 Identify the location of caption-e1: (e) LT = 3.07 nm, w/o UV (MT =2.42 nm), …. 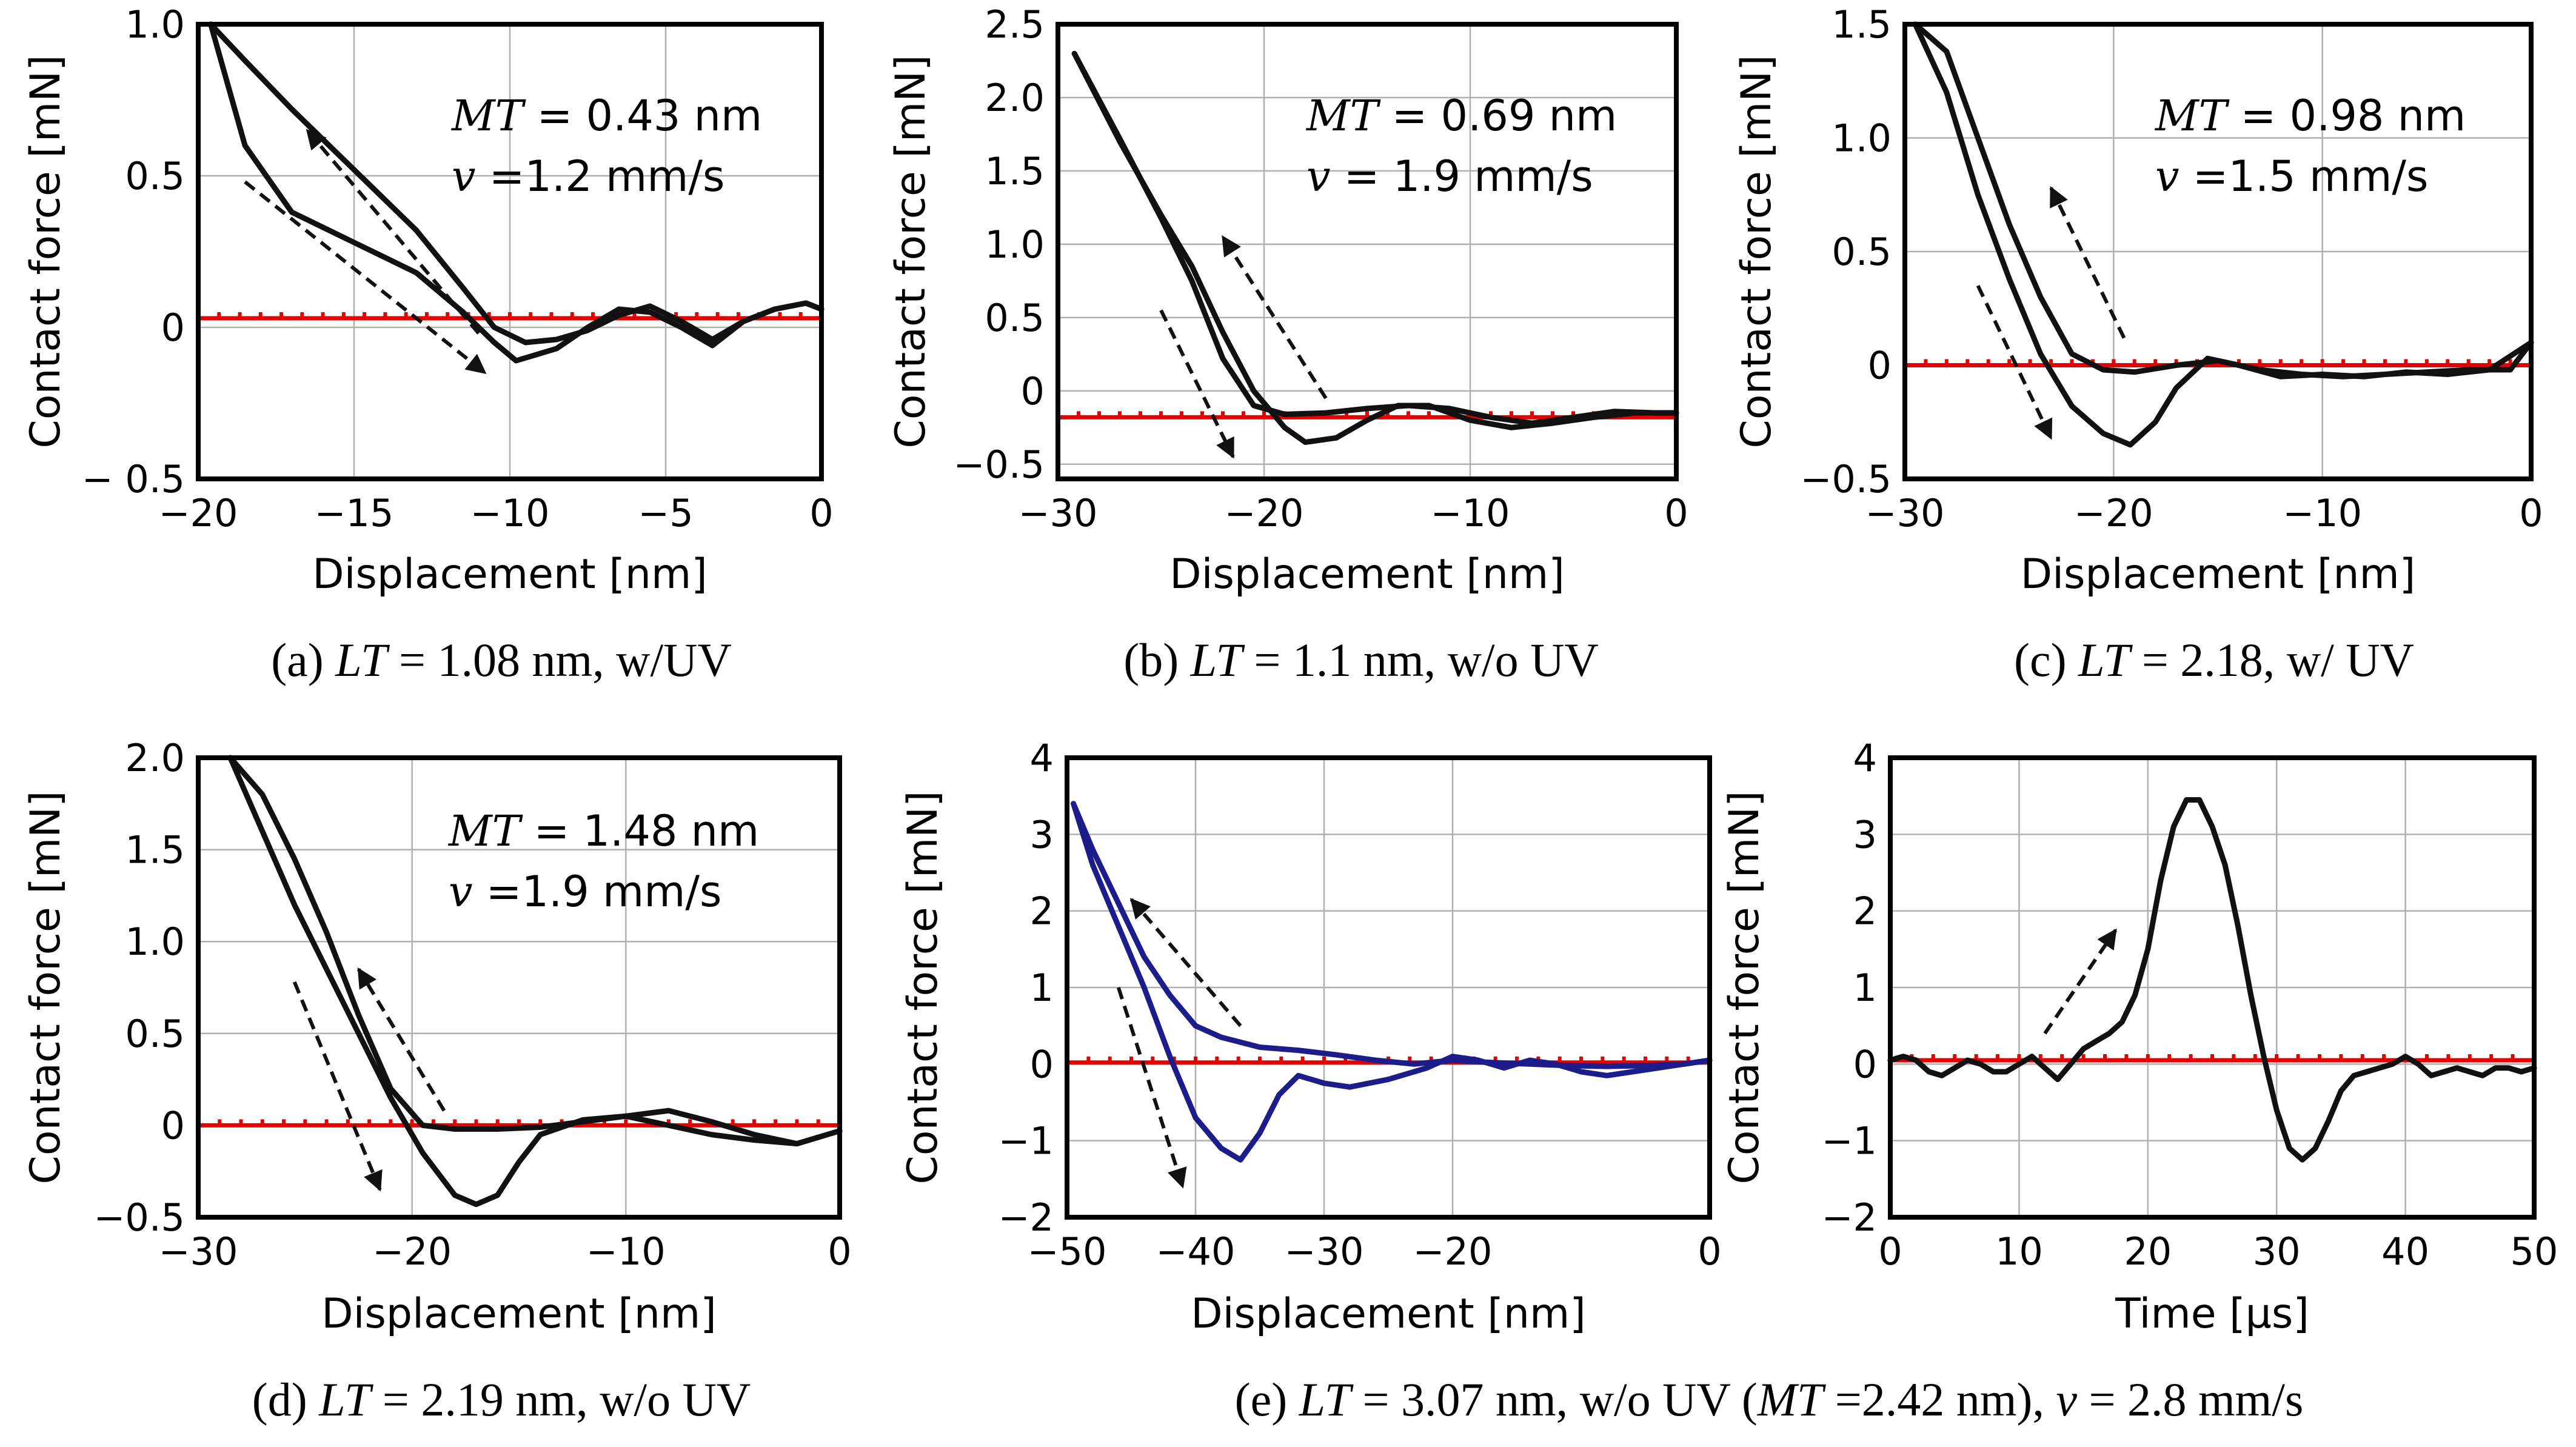
(1769, 1399).